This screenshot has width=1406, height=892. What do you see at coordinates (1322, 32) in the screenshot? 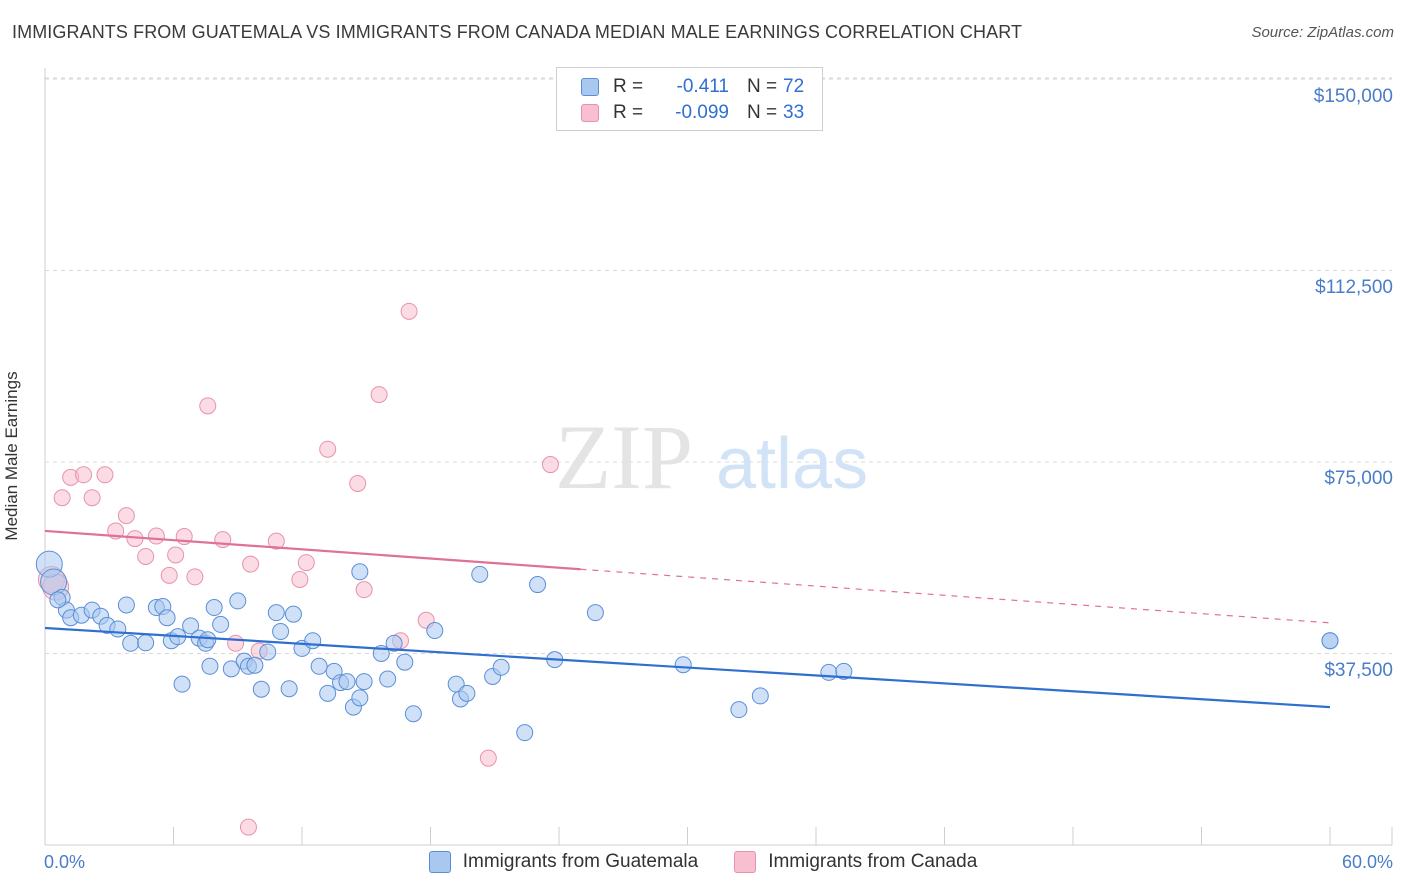
I see `source-label: Source: ZipAtlas.com` at bounding box center [1322, 32].